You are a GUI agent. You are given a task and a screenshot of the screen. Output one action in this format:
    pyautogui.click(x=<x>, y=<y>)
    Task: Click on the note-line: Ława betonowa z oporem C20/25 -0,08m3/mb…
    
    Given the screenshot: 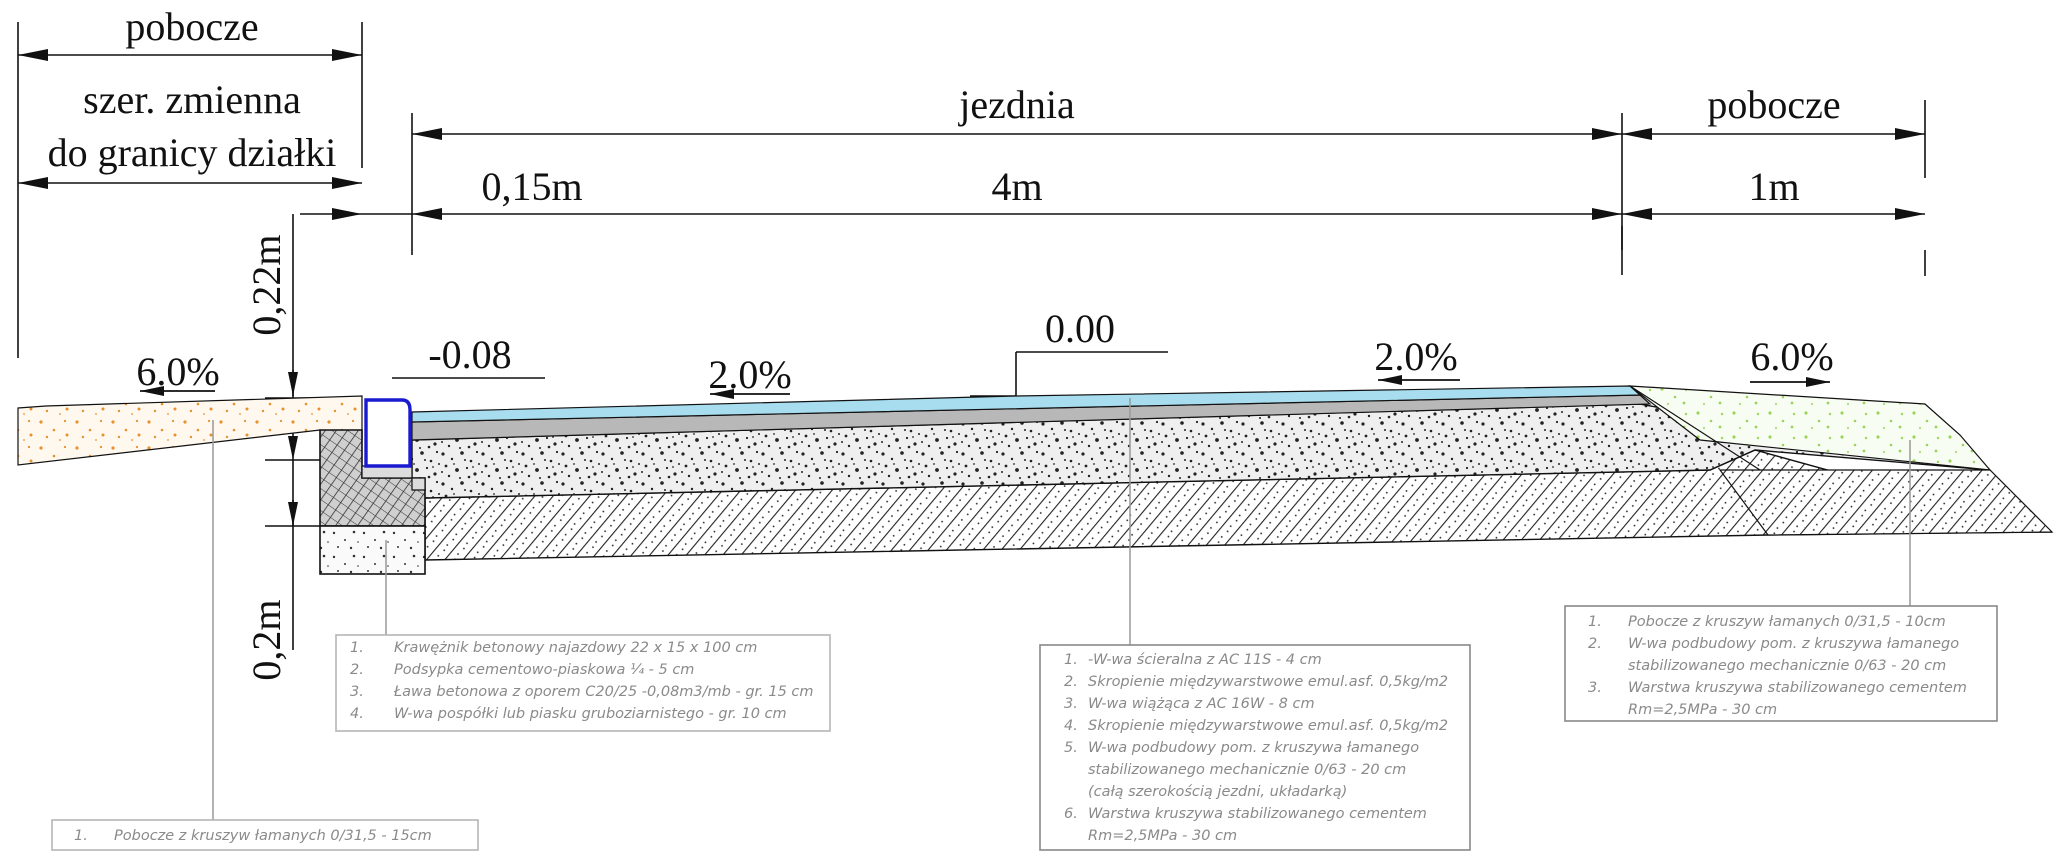 What is the action you would take?
    pyautogui.click(x=603, y=692)
    